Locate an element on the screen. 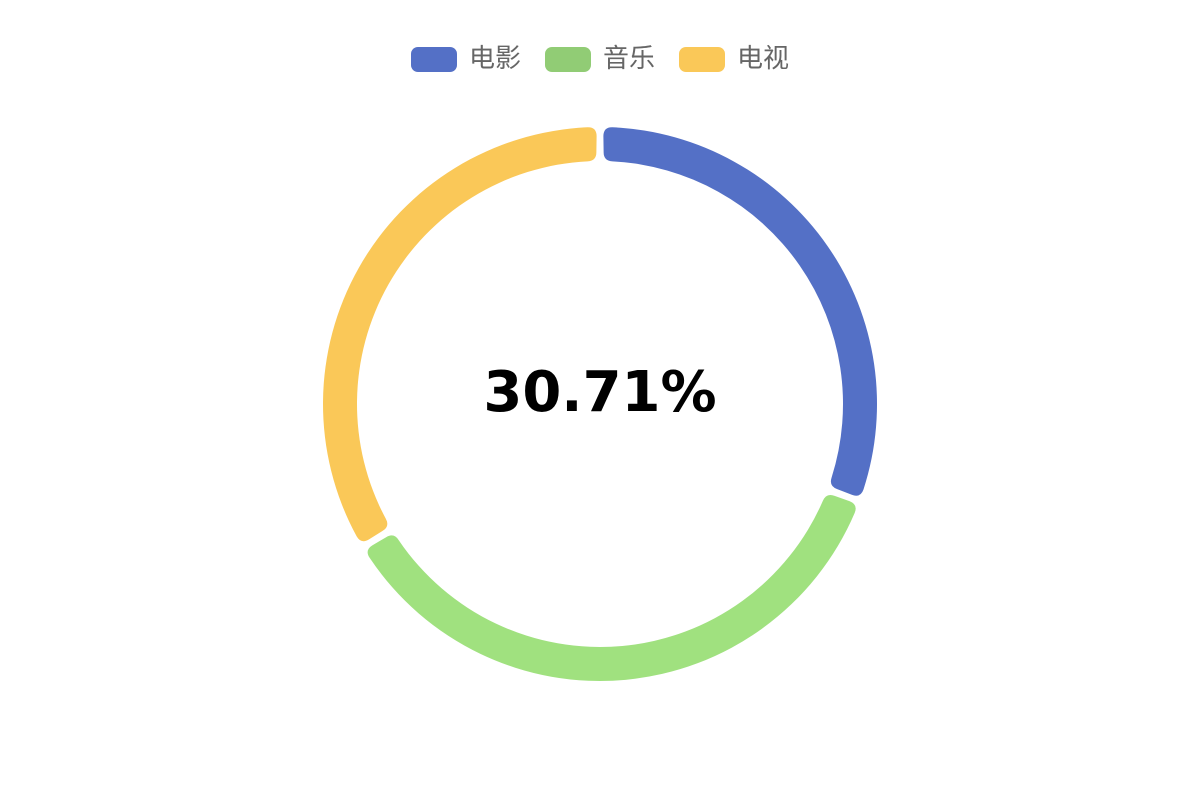 This screenshot has height=800, width=1200. legend-swatch-movie is located at coordinates (433, 59).